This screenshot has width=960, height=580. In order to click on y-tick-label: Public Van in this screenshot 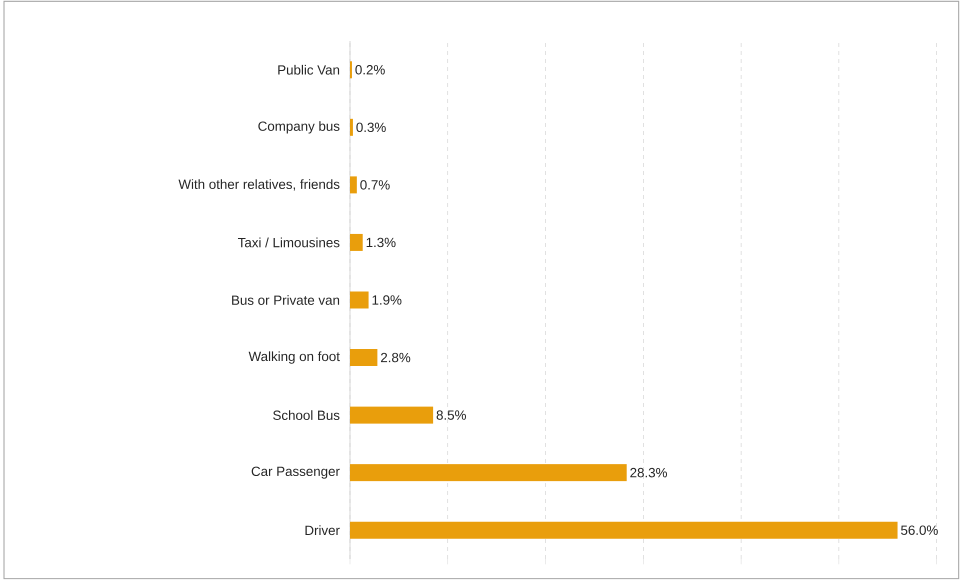, I will do `click(309, 69)`.